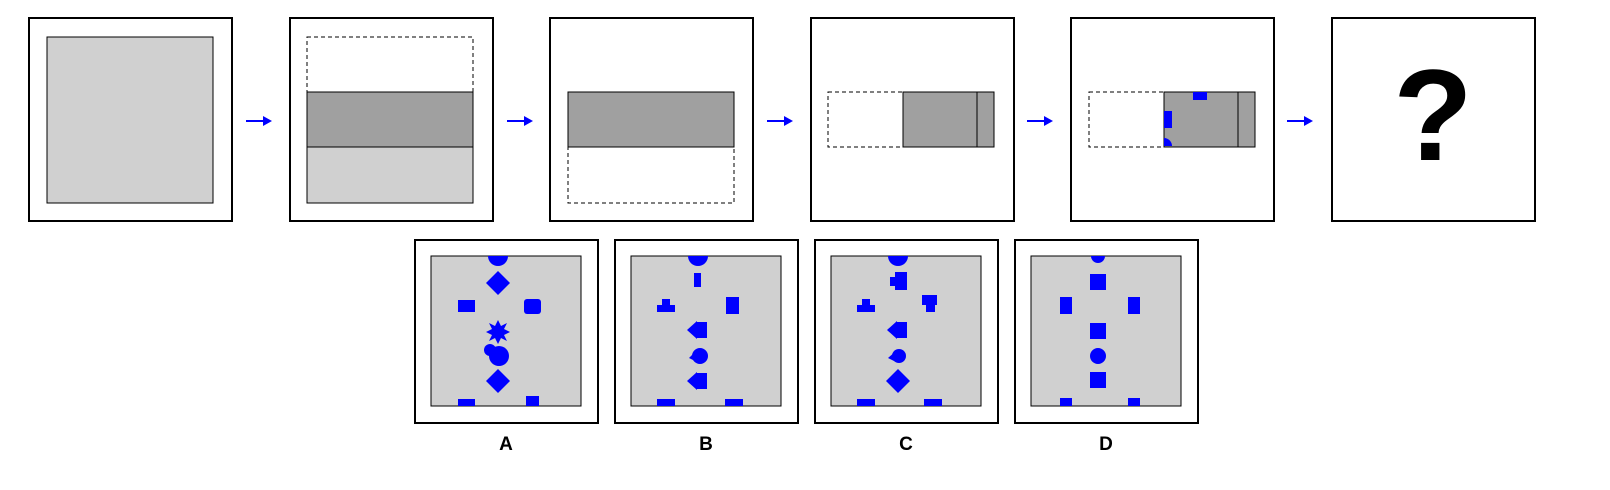 Image resolution: width=1610 pixels, height=490 pixels. I want to click on step-6-unknown-result: ?, so click(1433, 119).